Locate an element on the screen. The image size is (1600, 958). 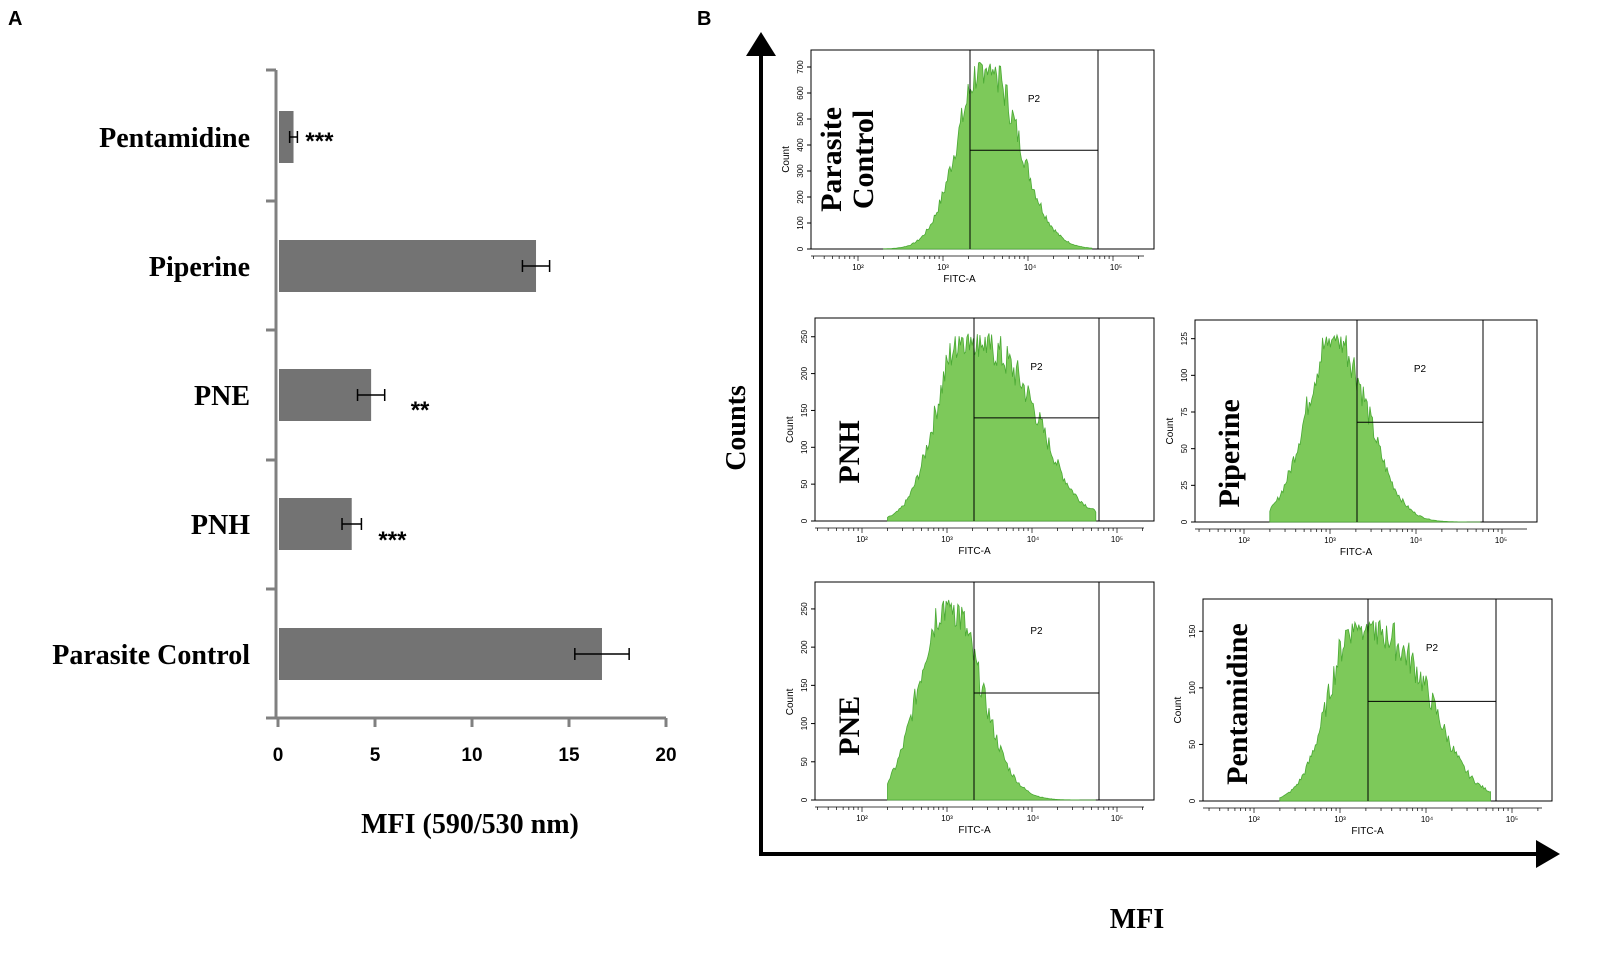
x-tick-label: 5 is located at coordinates (375, 755).